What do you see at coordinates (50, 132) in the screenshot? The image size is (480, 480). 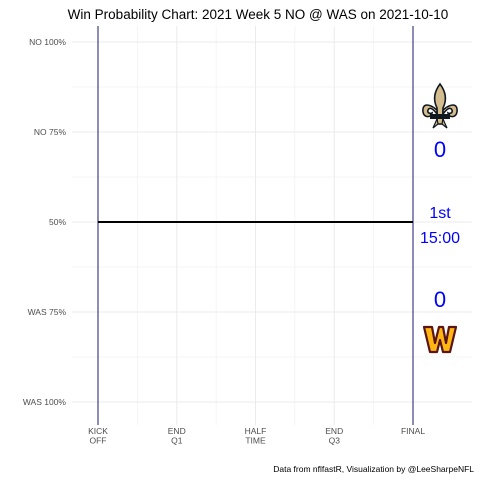 I see `y-tick-label: NO 75%` at bounding box center [50, 132].